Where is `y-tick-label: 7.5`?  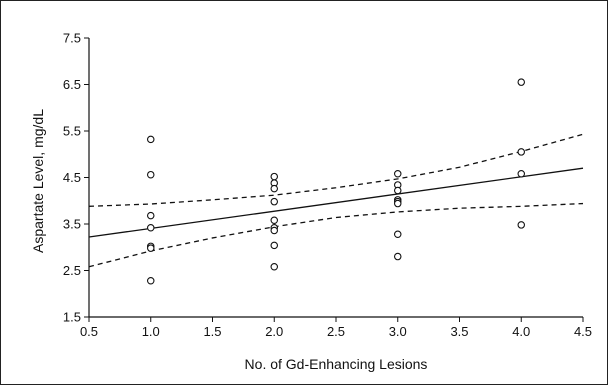
y-tick-label: 7.5 is located at coordinates (72, 38).